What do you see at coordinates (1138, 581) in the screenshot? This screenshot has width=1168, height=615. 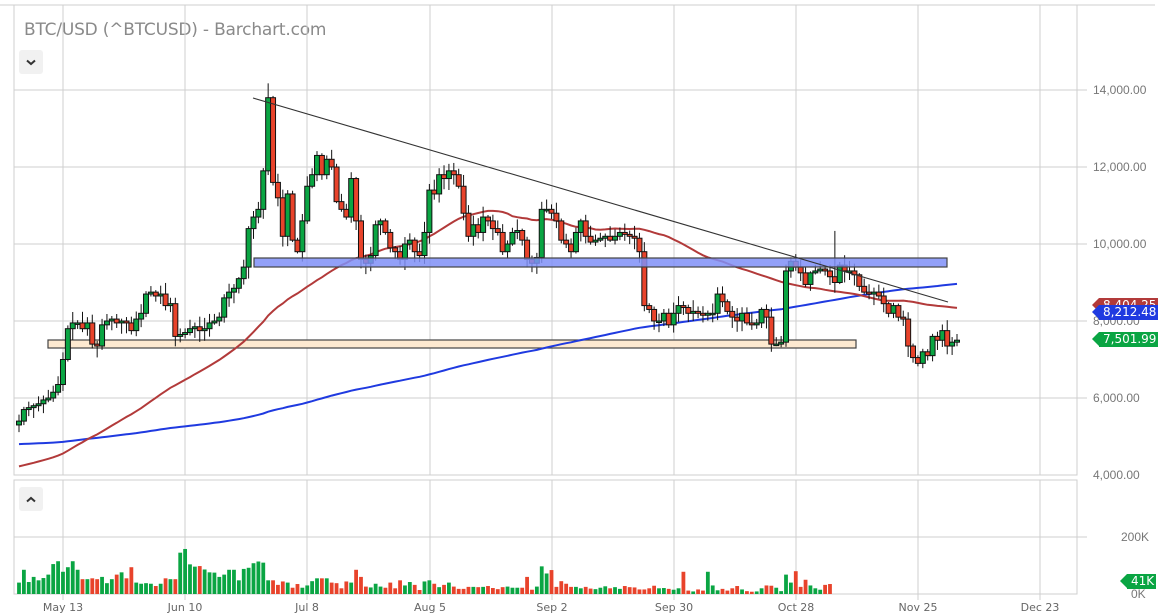 I see `last-volume-tag: 41K` at bounding box center [1138, 581].